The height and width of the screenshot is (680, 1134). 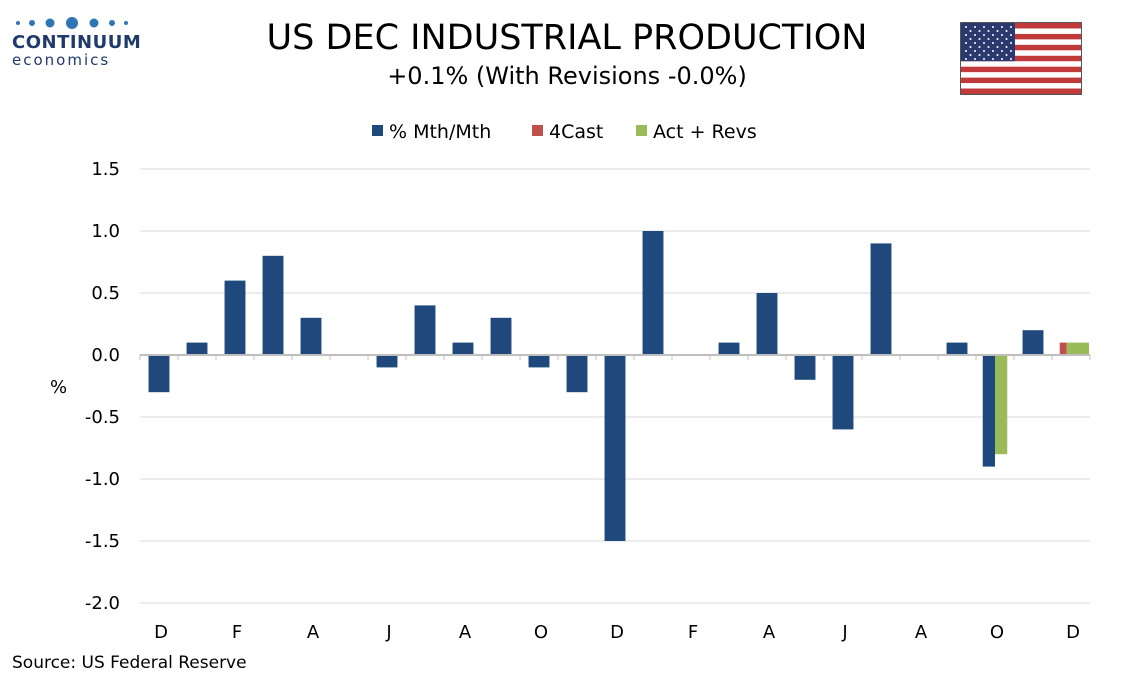 I want to click on source-note: Source: US Federal Reserve, so click(x=129, y=663).